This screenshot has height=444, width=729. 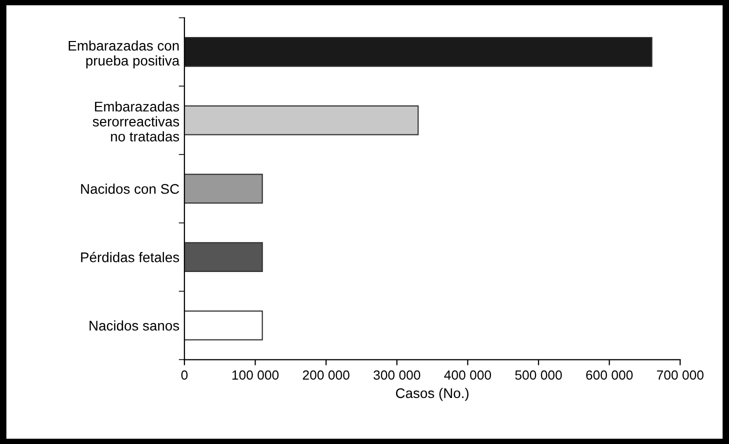 I want to click on y-tick-label: Nacidos con SC, so click(x=130, y=189).